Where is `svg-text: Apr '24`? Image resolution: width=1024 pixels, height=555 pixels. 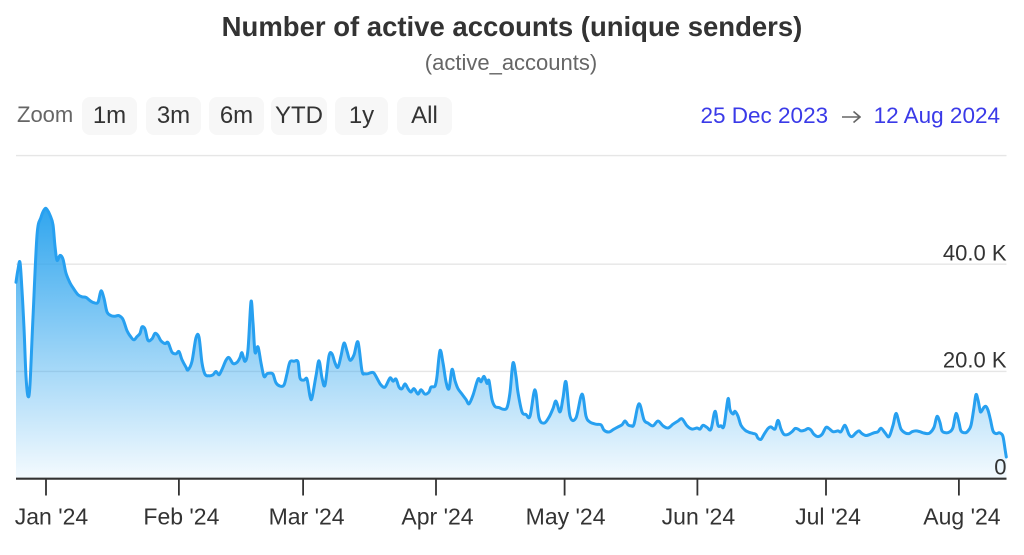 svg-text: Apr '24 is located at coordinates (437, 517).